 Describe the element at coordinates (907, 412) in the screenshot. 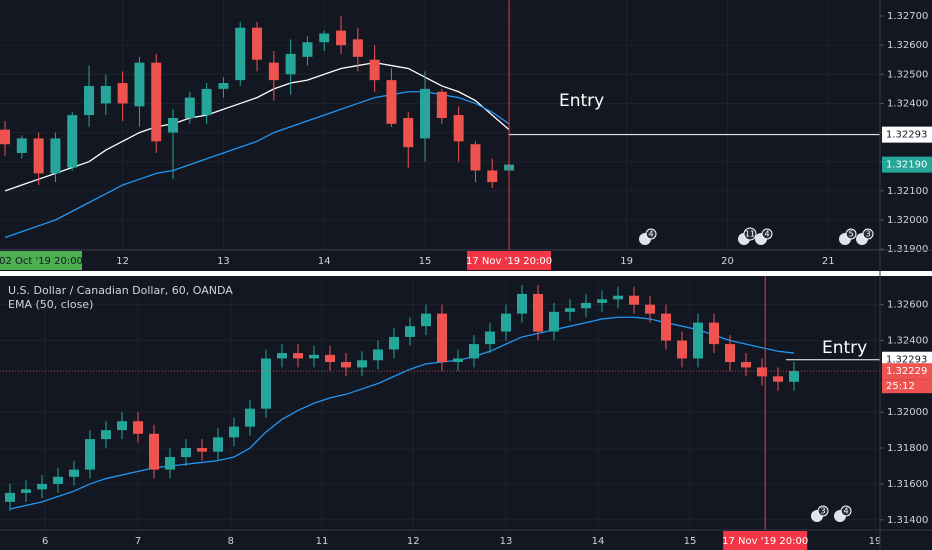

I see `y-tick-label: 1.32000` at that location.